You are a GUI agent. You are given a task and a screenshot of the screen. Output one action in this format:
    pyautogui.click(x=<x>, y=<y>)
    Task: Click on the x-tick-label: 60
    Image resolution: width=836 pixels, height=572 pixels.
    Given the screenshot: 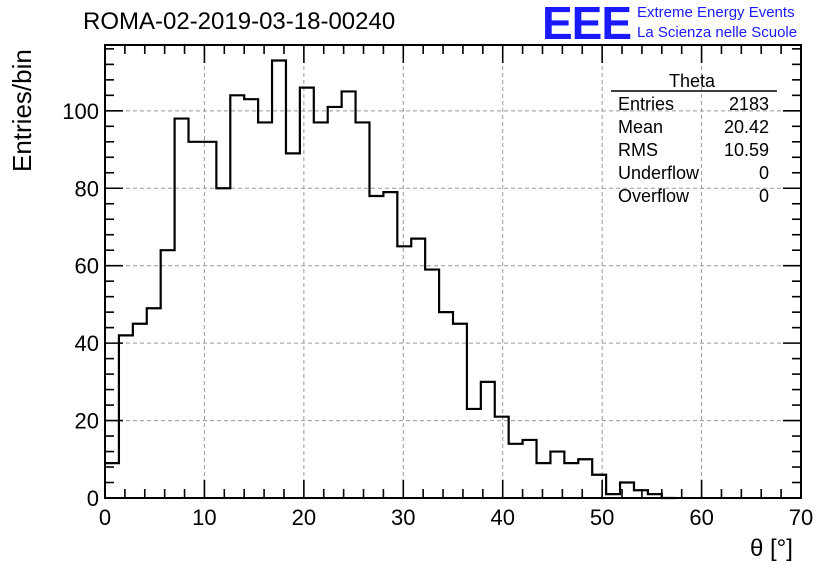 What is the action you would take?
    pyautogui.click(x=701, y=517)
    